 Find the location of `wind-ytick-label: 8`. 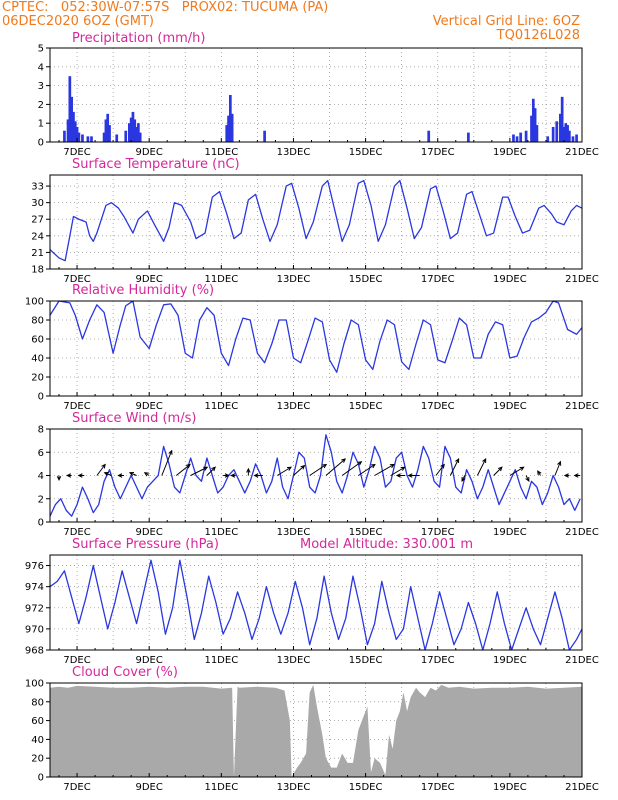

wind-ytick-label: 8 is located at coordinates (41, 430).